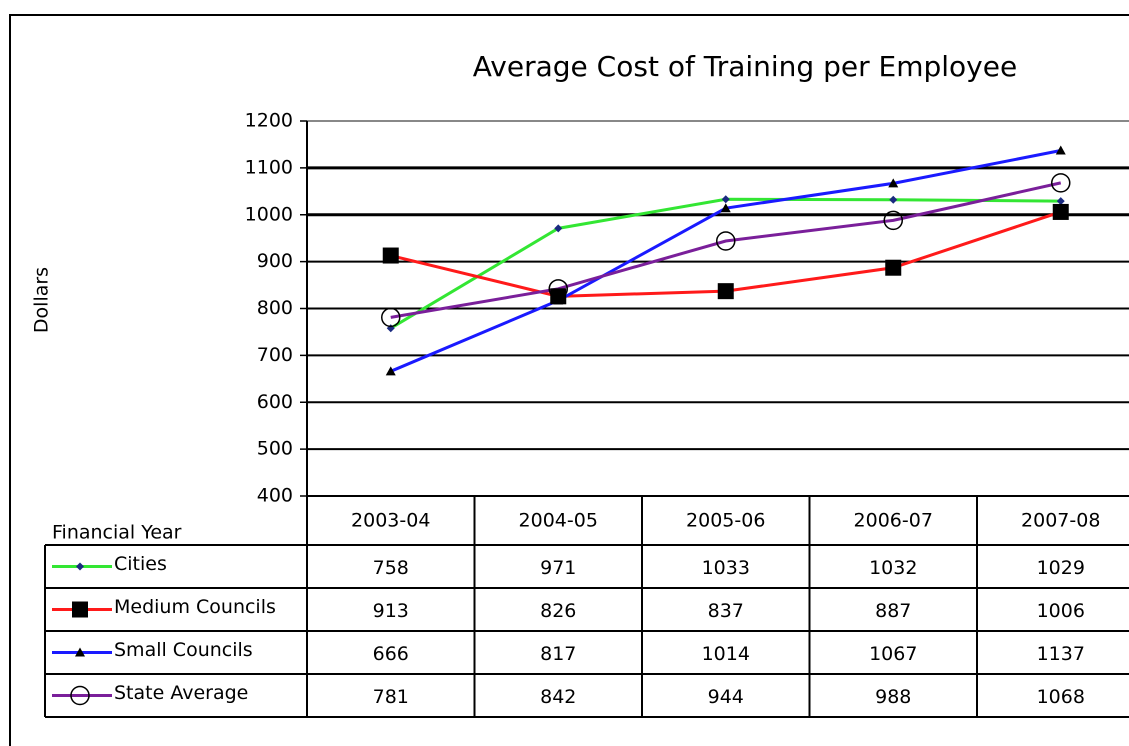 This screenshot has width=1129, height=746. What do you see at coordinates (558, 568) in the screenshot?
I see `table-cell: 971` at bounding box center [558, 568].